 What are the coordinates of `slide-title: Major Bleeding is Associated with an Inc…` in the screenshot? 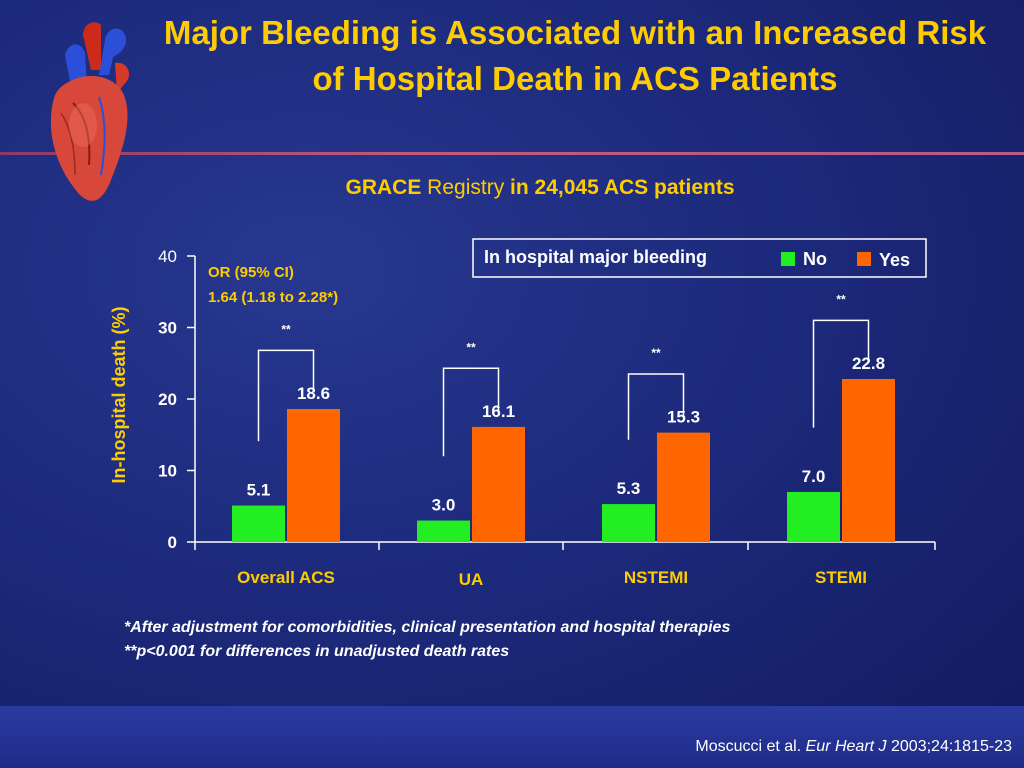 It's located at (575, 55).